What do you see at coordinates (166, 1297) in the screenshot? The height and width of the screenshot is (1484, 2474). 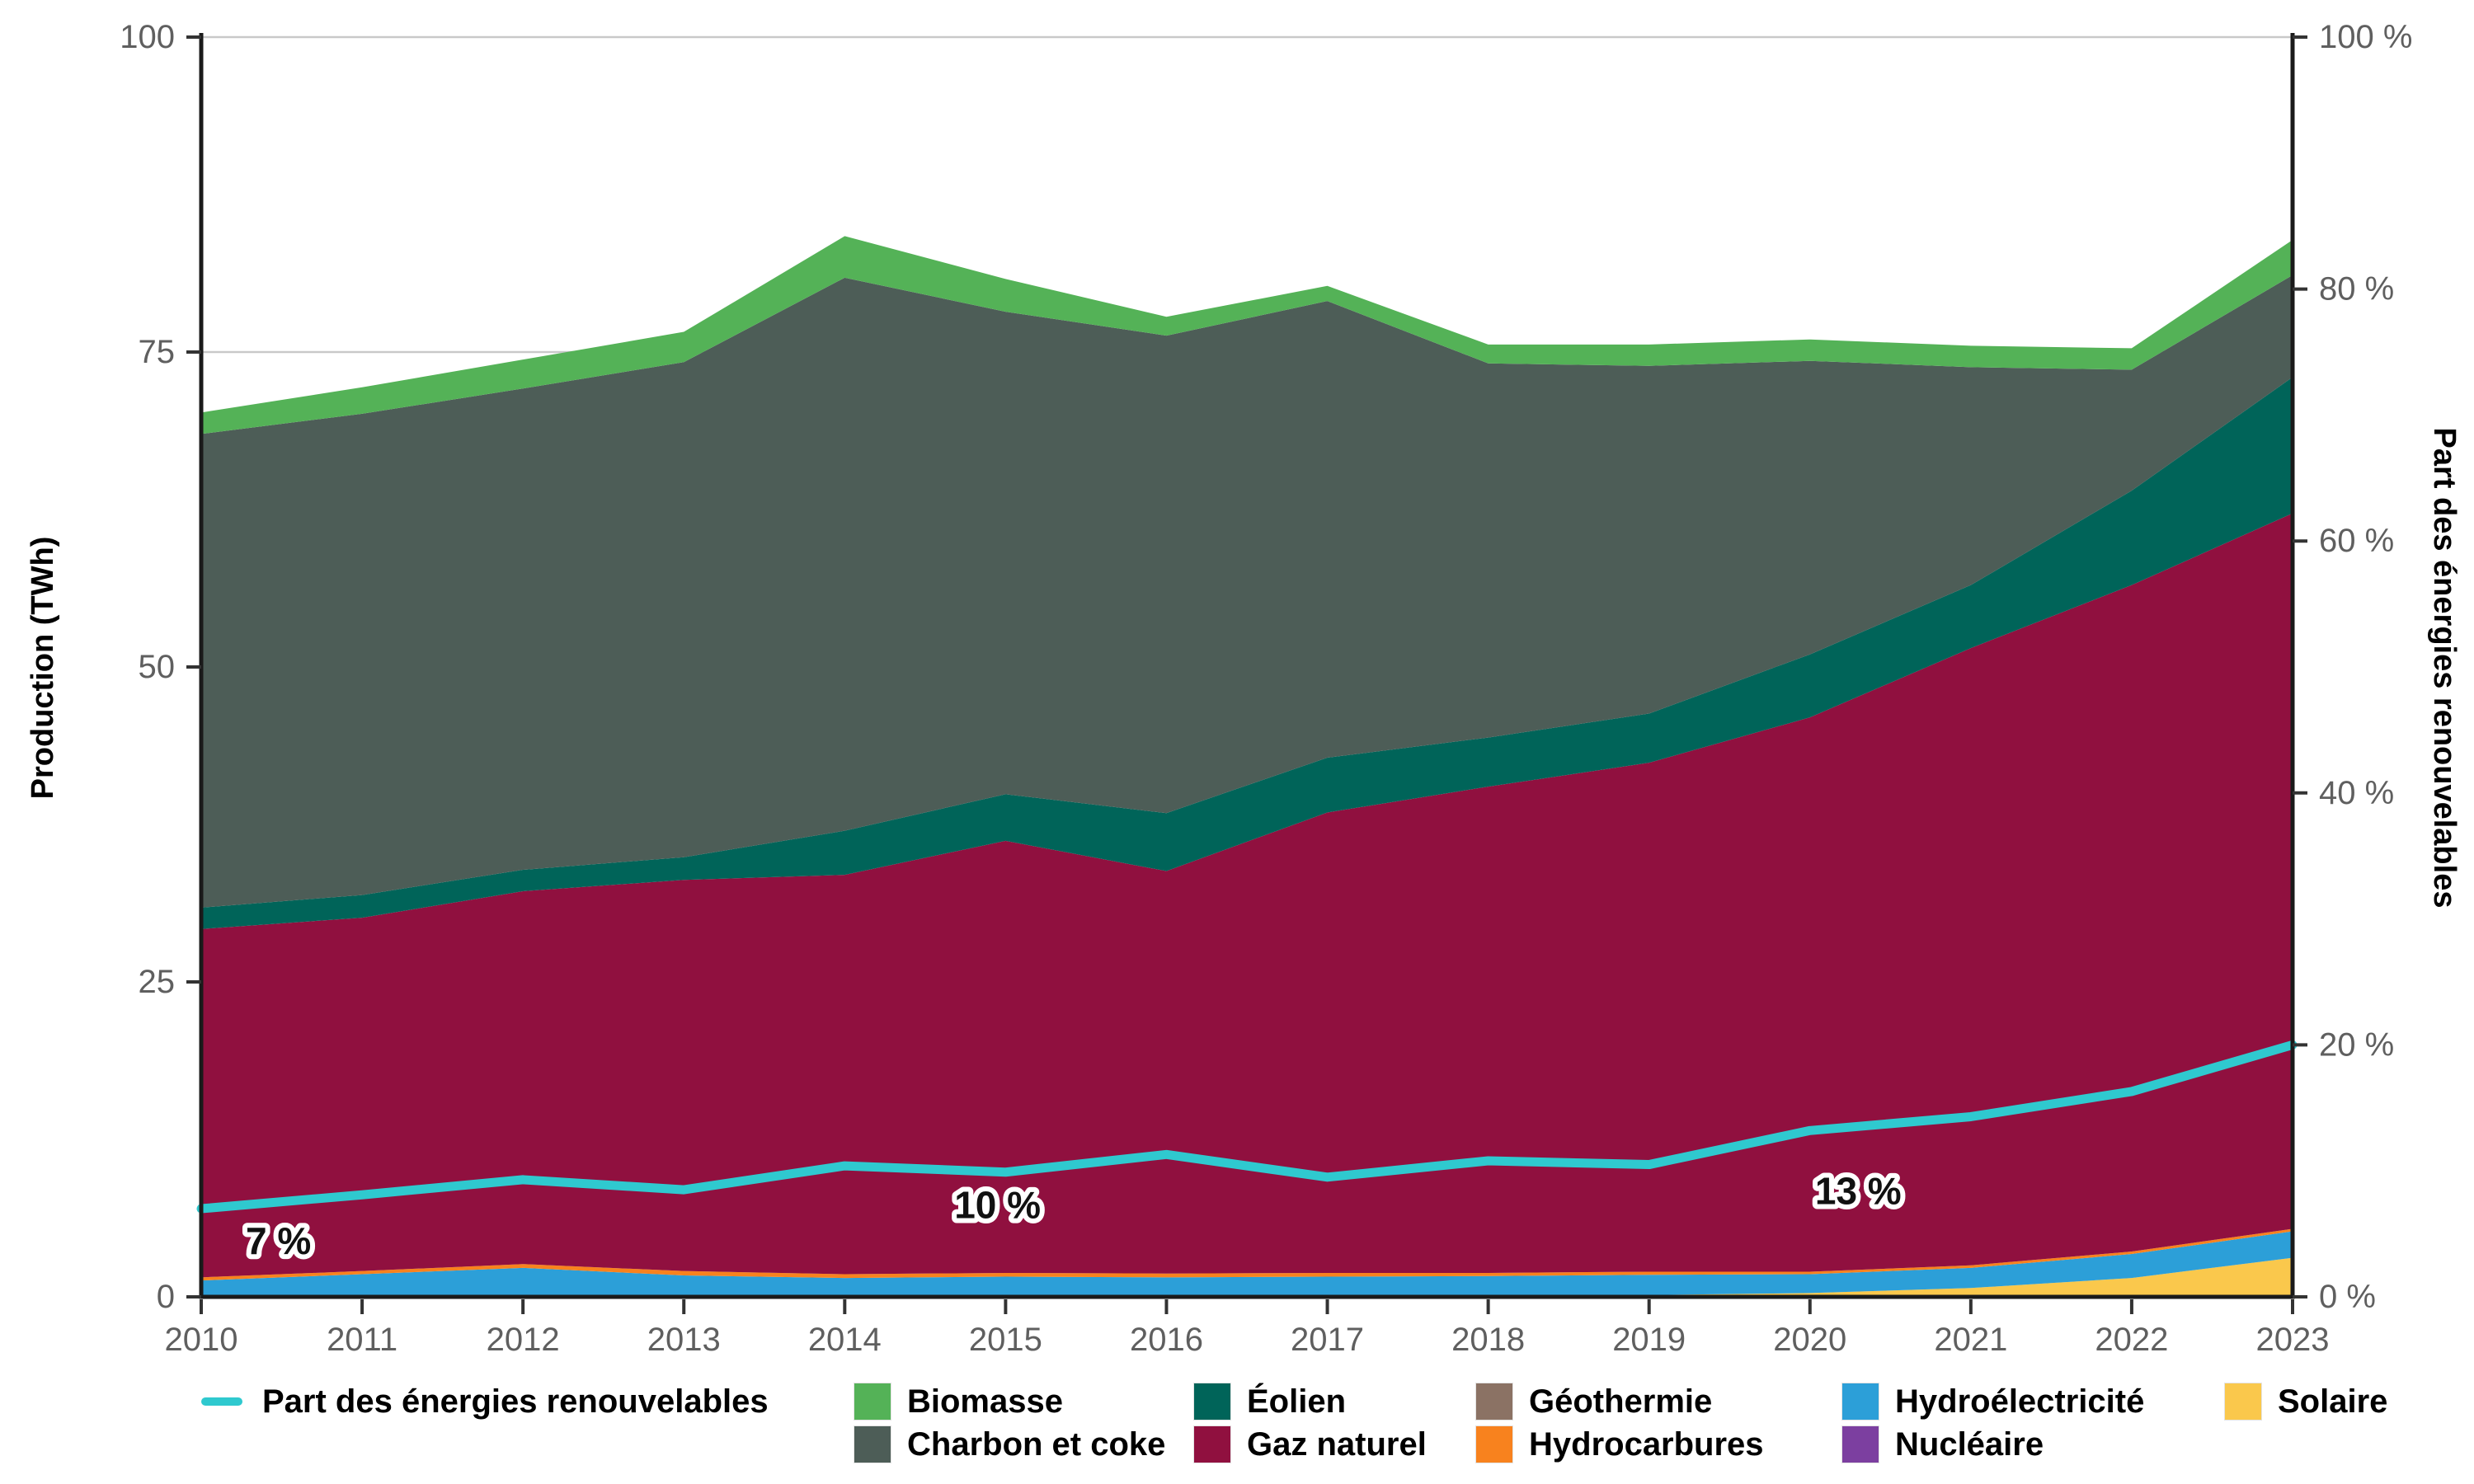 I see `y-left-tick-label-0: 0` at bounding box center [166, 1297].